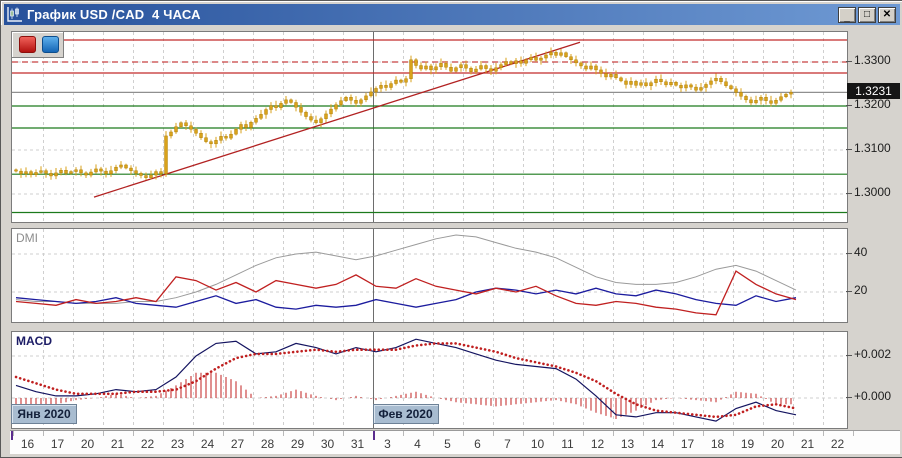 The width and height of the screenshot is (902, 458). I want to click on month-label-box: Янв 2020, so click(44, 414).